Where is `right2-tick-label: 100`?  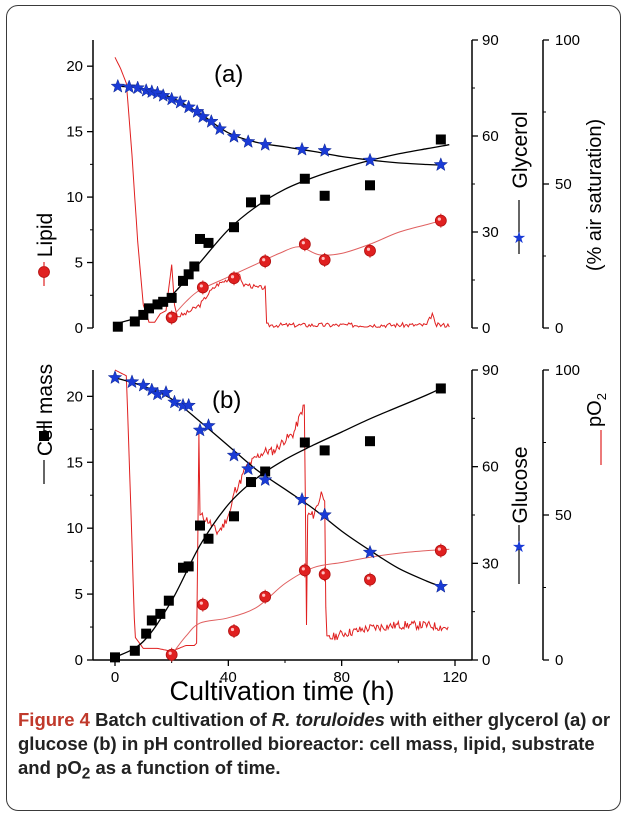 right2-tick-label: 100 is located at coordinates (567, 370).